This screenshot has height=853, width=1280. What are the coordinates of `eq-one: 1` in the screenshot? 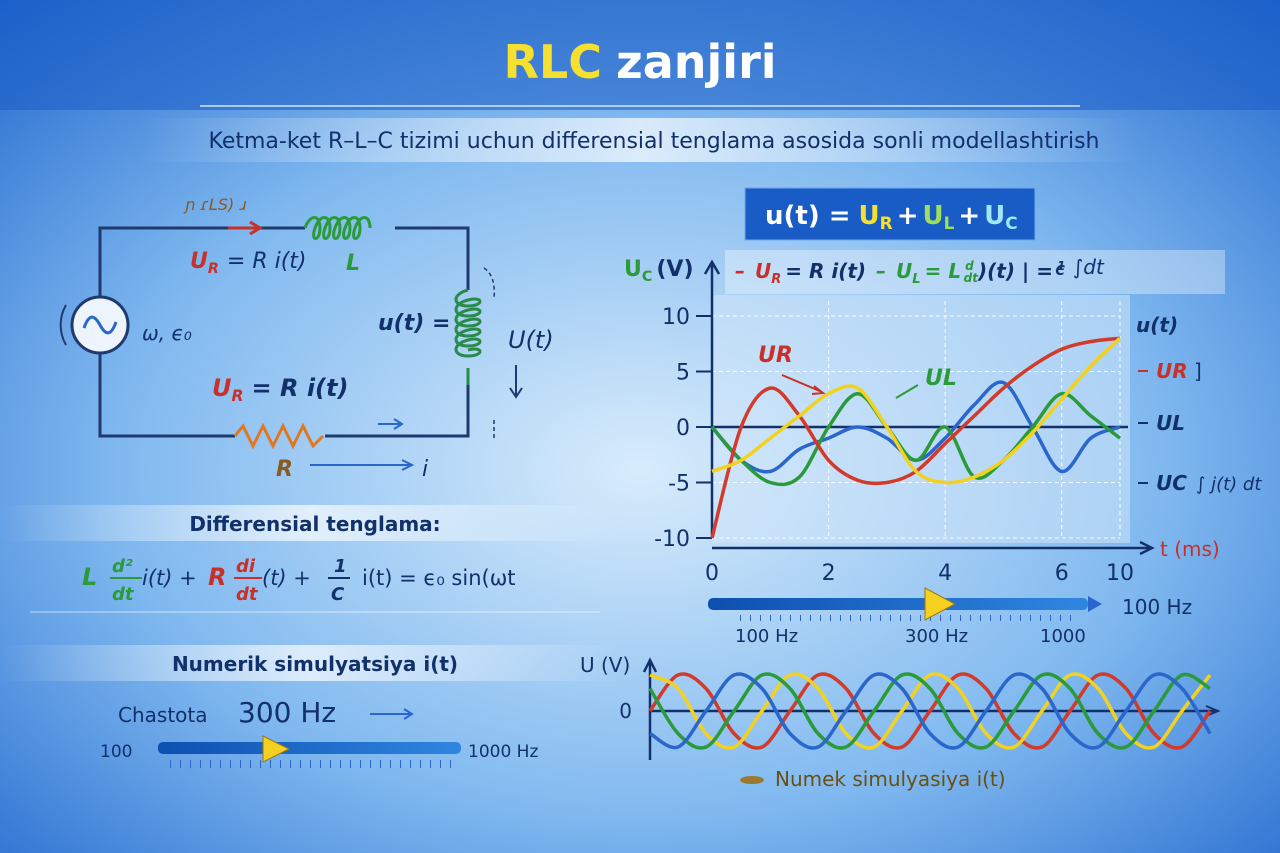 It's located at (340, 566).